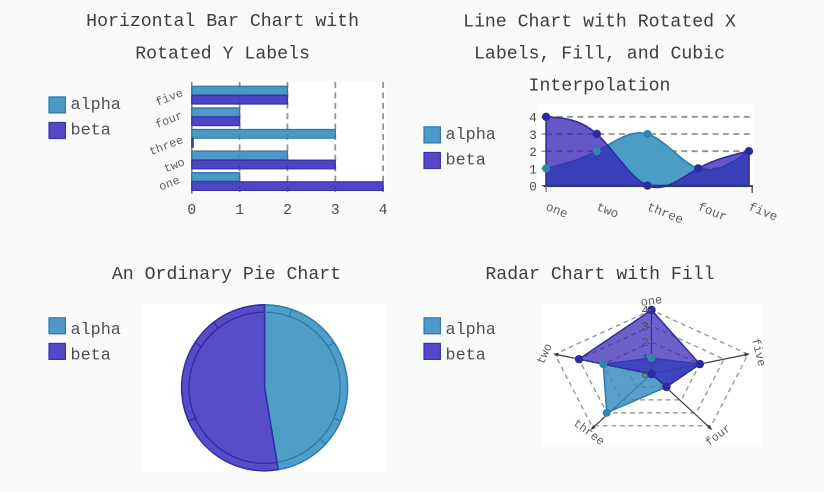 Image resolution: width=824 pixels, height=492 pixels. I want to click on svg-text: five, so click(758, 352).